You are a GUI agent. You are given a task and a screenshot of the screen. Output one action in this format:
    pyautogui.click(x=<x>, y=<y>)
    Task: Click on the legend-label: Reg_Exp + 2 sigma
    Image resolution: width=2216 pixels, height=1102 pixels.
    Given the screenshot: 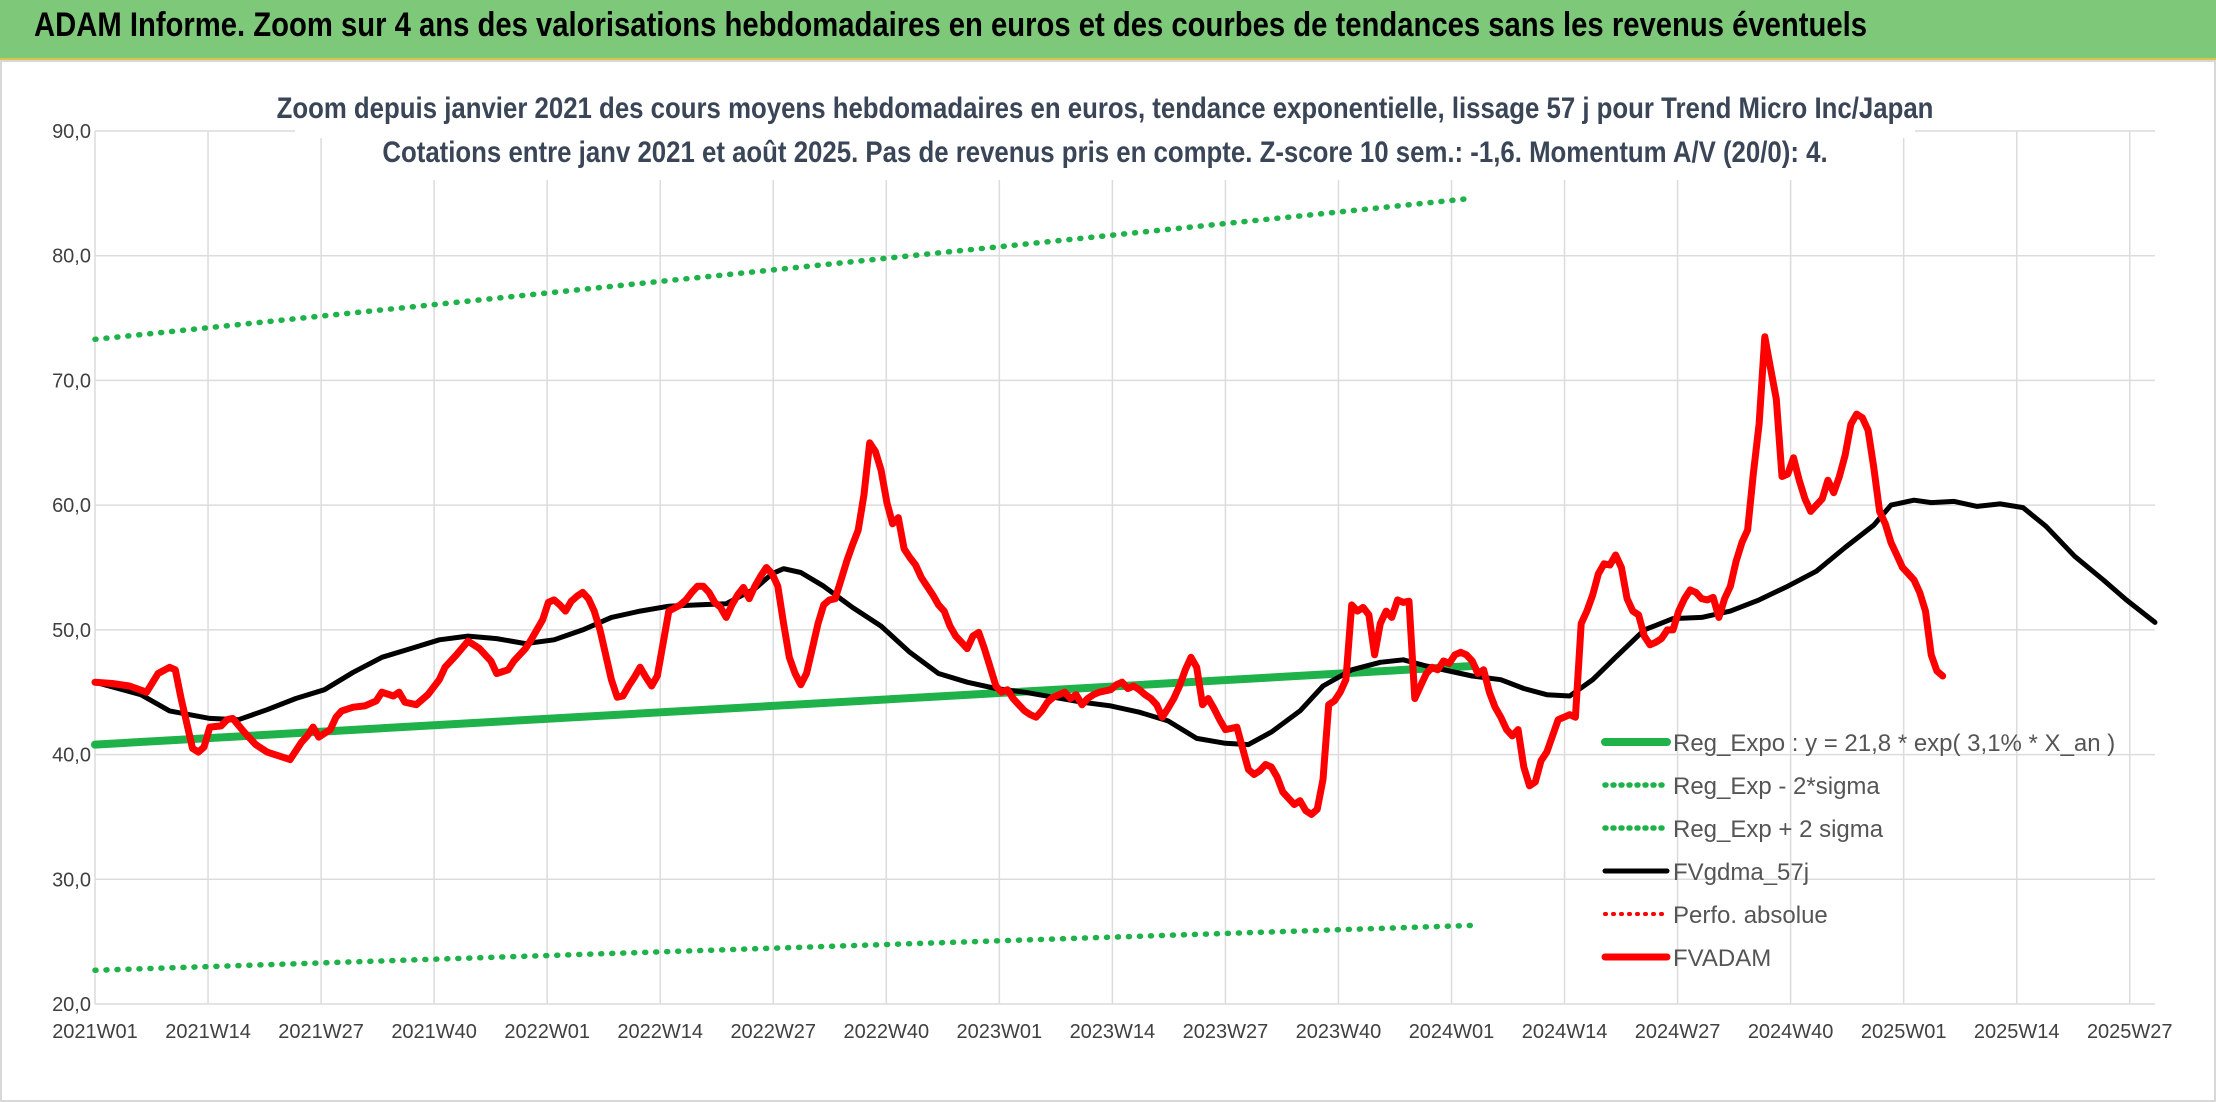 What is the action you would take?
    pyautogui.click(x=1778, y=829)
    